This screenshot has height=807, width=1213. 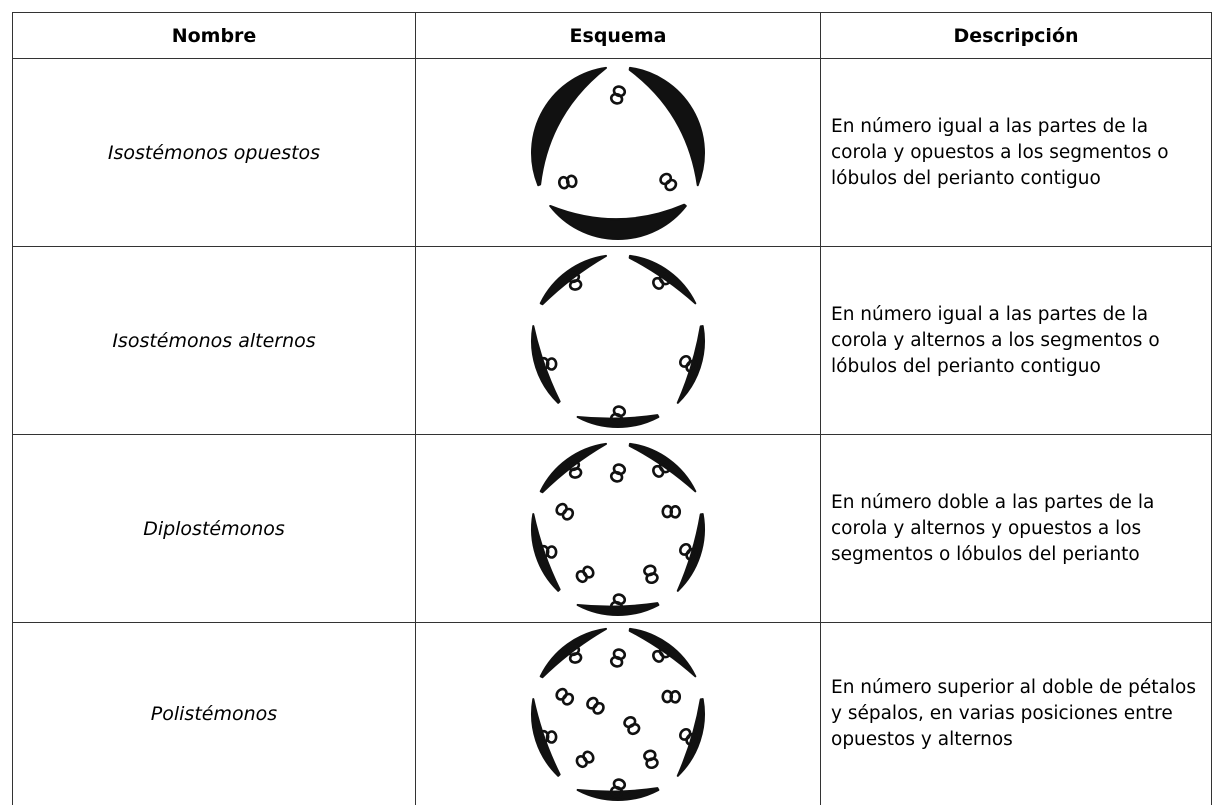 I want to click on name-cell: Isostémonos opuestos, so click(x=214, y=152).